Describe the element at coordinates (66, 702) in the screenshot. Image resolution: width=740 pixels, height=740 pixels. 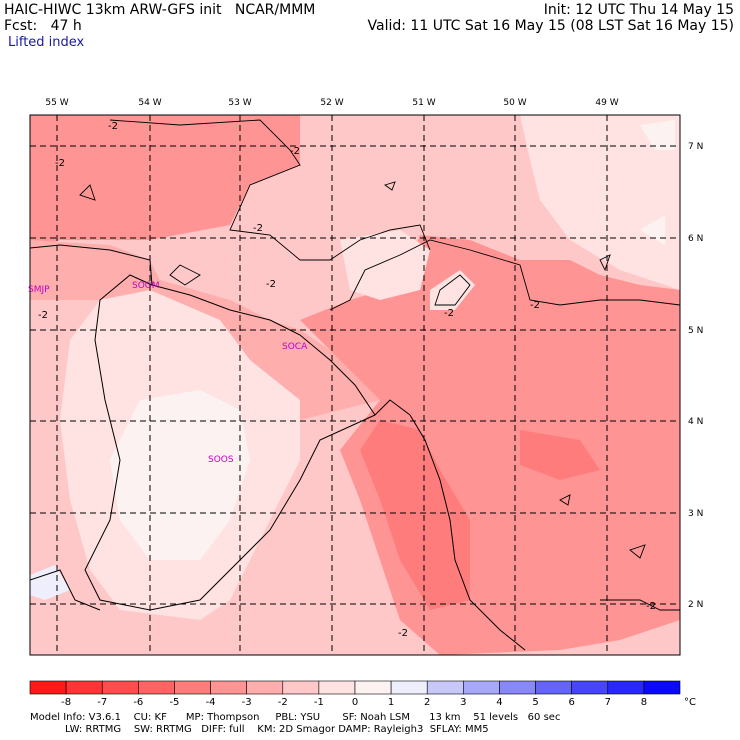
I see `colorbar-tick-label: -8` at that location.